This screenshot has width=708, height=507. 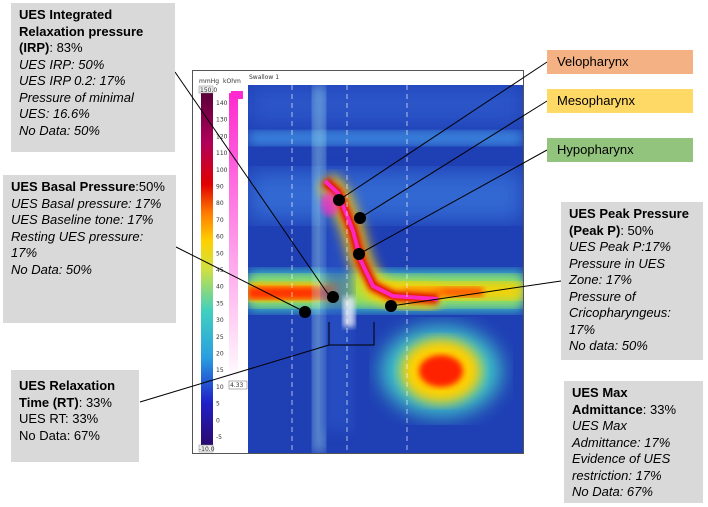 What do you see at coordinates (391, 306) in the screenshot?
I see `peak-marker` at bounding box center [391, 306].